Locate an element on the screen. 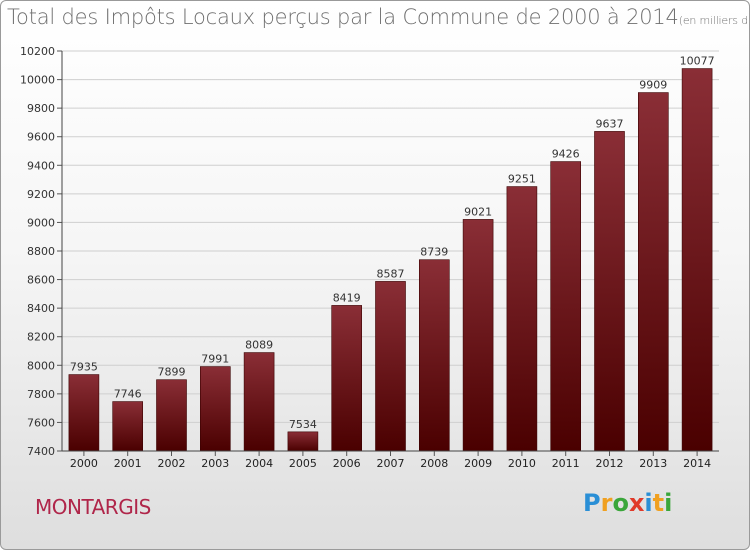 The image size is (750, 550). bar-2002 is located at coordinates (171, 415).